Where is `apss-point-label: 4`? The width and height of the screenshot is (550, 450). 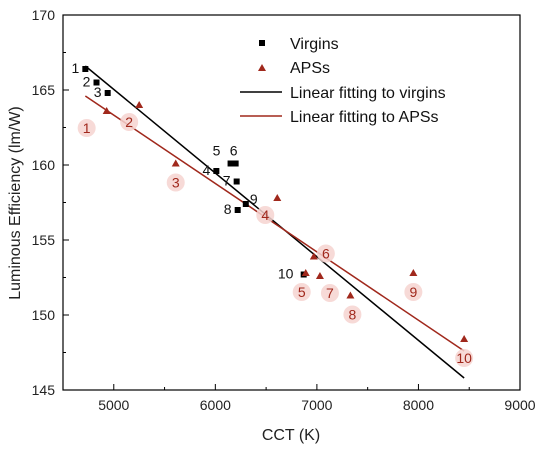 apss-point-label: 4 is located at coordinates (265, 215).